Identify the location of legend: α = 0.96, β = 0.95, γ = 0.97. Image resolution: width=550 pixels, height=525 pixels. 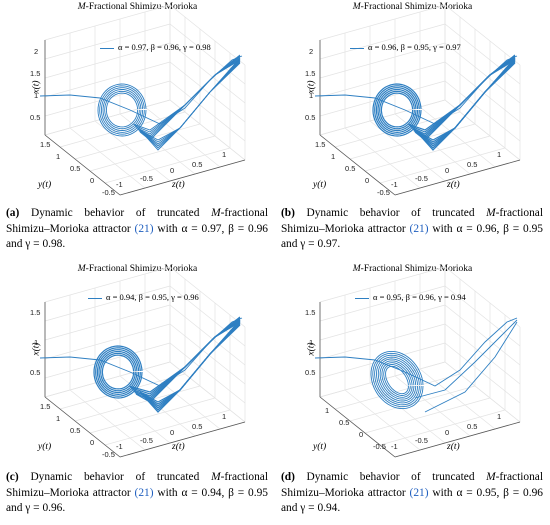
(405, 47).